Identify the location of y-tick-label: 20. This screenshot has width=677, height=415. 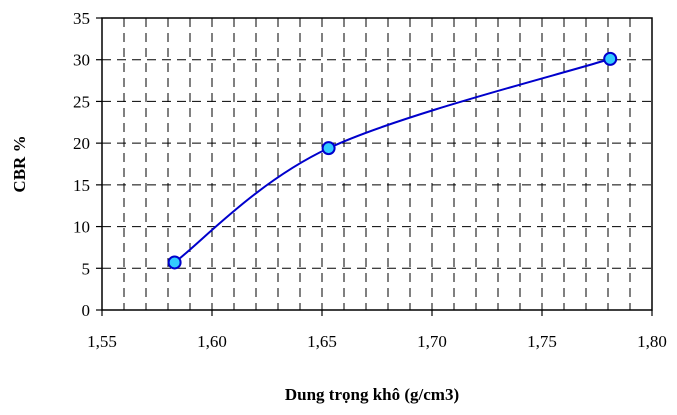
(81, 143).